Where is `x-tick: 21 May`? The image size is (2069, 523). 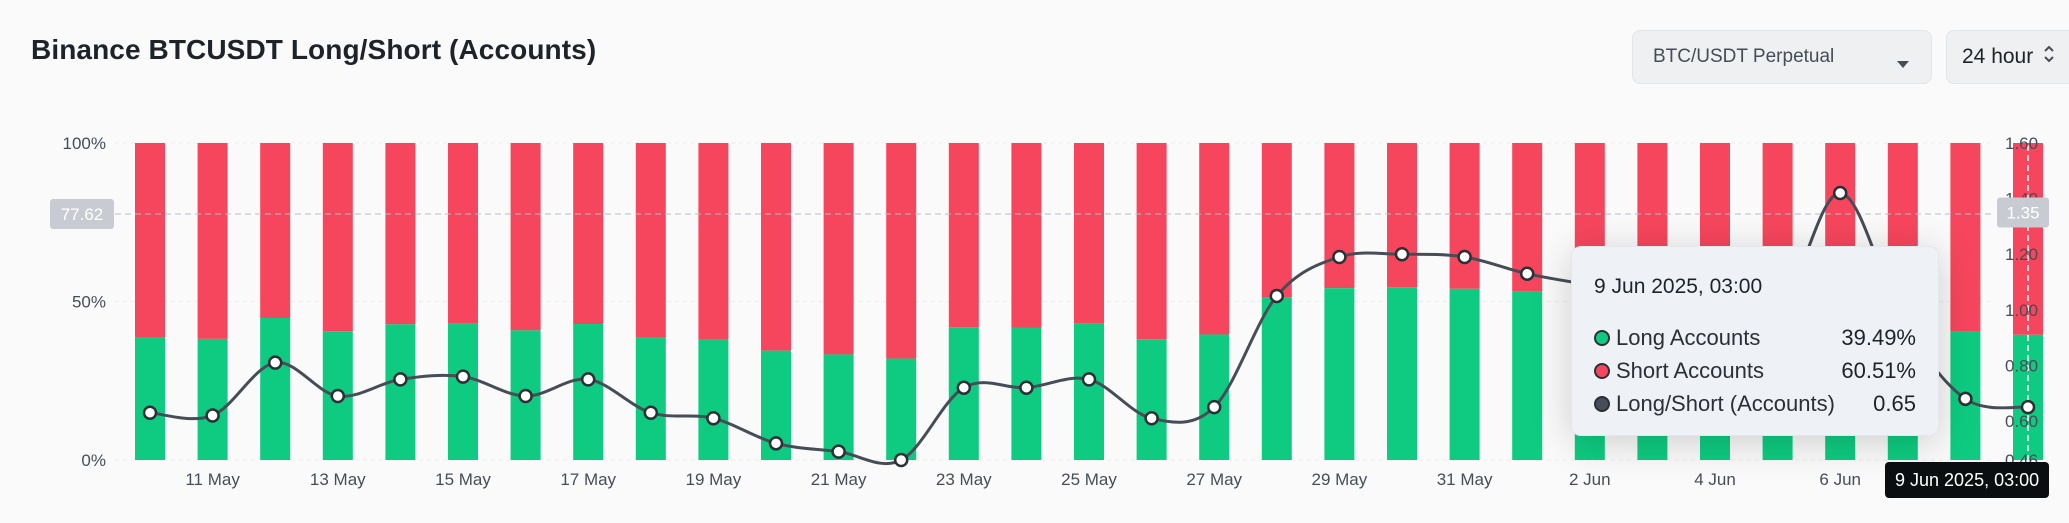
x-tick: 21 May is located at coordinates (839, 479).